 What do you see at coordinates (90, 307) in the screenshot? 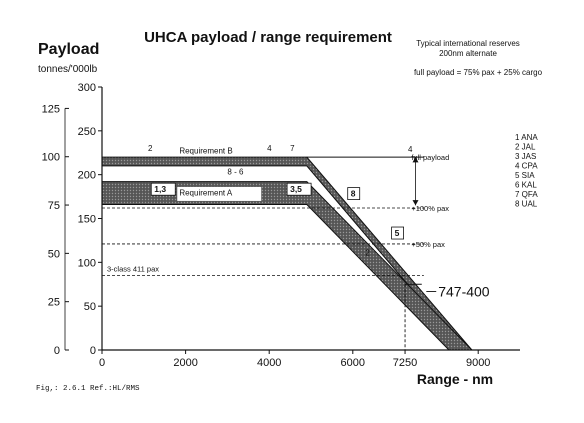
I see `y-tick-lb-label-1: 50` at bounding box center [90, 307].